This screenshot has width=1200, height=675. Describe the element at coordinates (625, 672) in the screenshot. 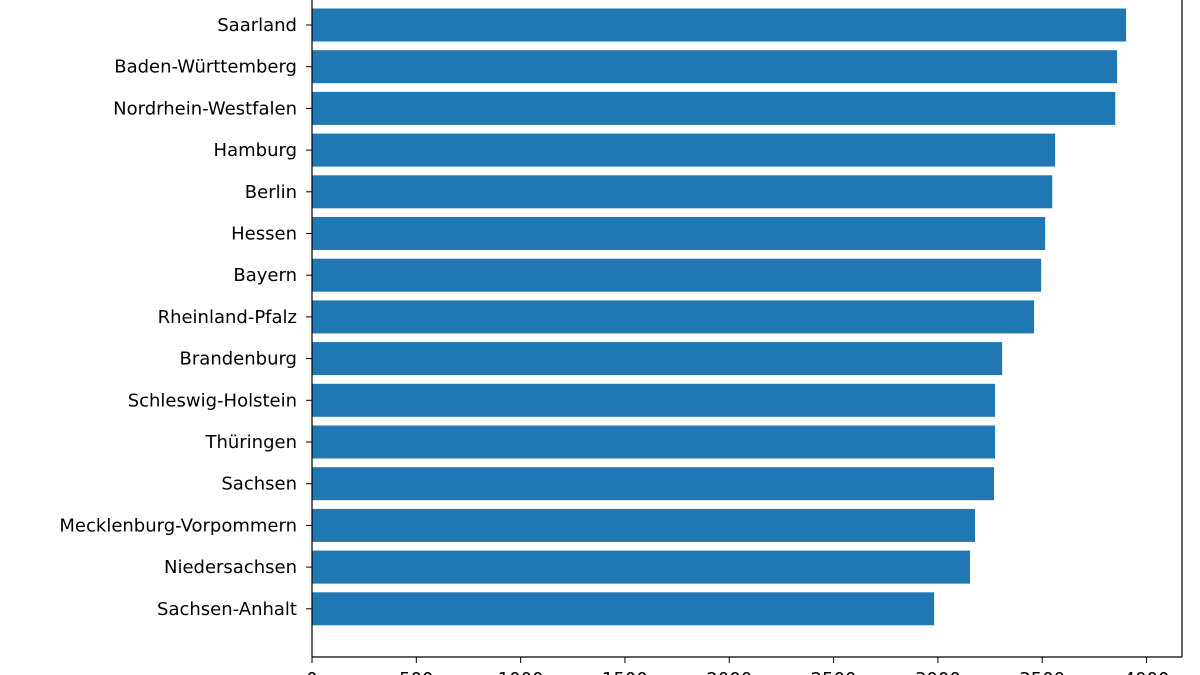

I see `x-tick-label: 1500` at that location.